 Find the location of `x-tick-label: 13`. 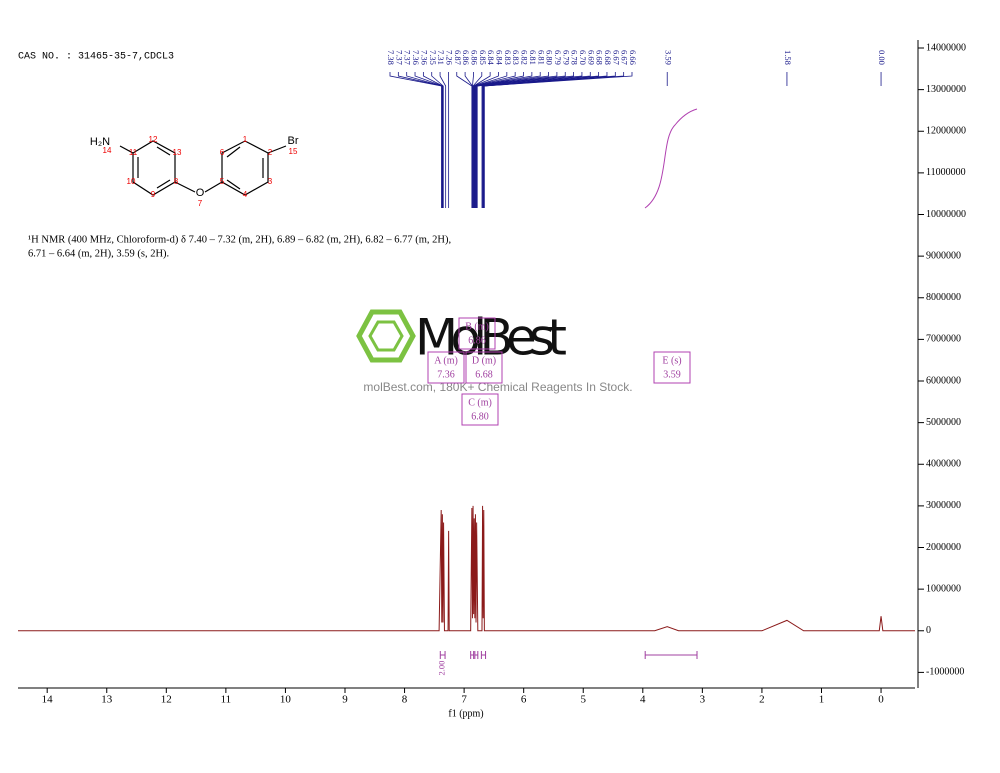

x-tick-label: 13 is located at coordinates (107, 700).